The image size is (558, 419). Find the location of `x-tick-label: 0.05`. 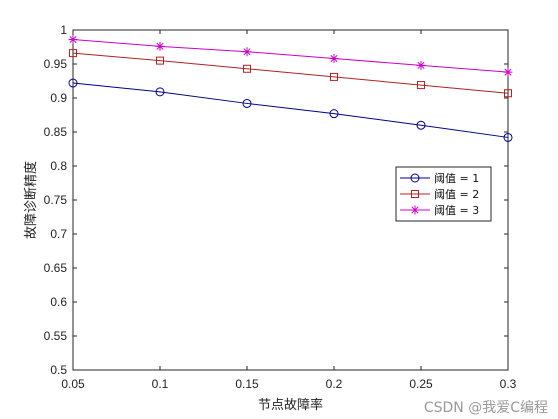

x-tick-label: 0.05 is located at coordinates (73, 384).